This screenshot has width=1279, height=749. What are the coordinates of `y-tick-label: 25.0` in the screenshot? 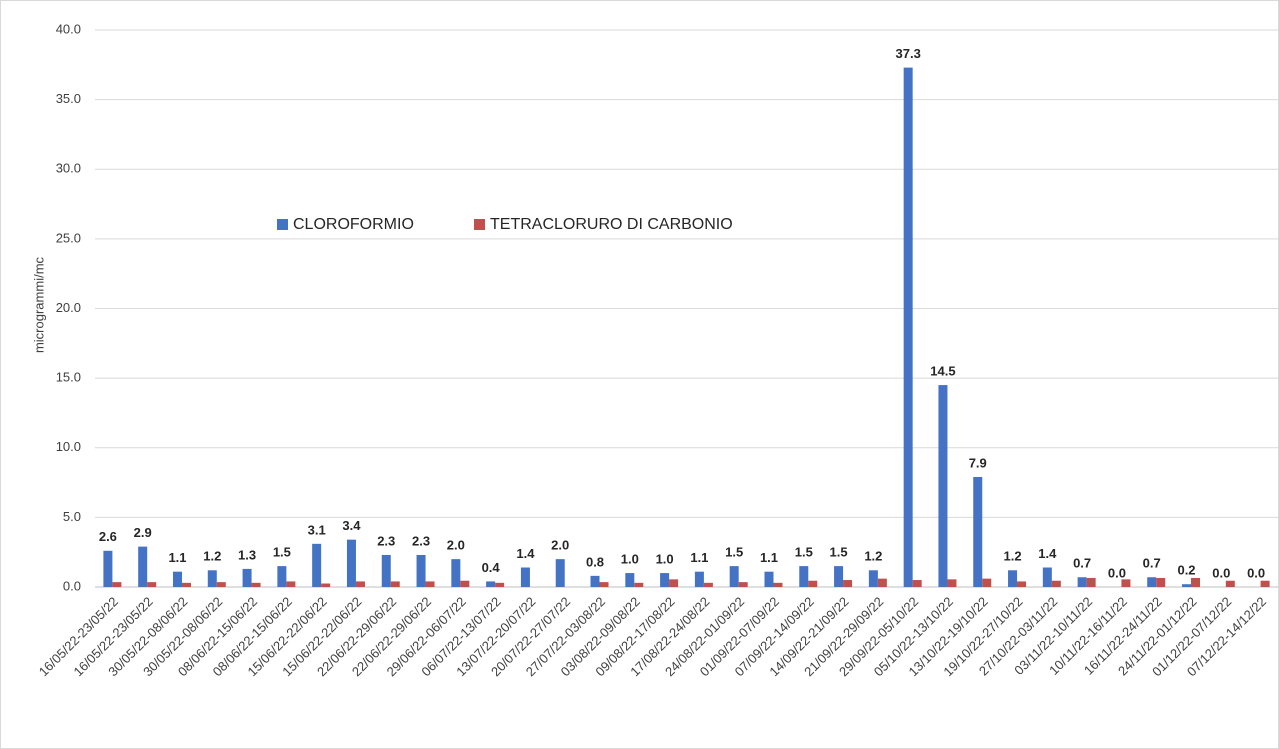 It's located at (68, 237).